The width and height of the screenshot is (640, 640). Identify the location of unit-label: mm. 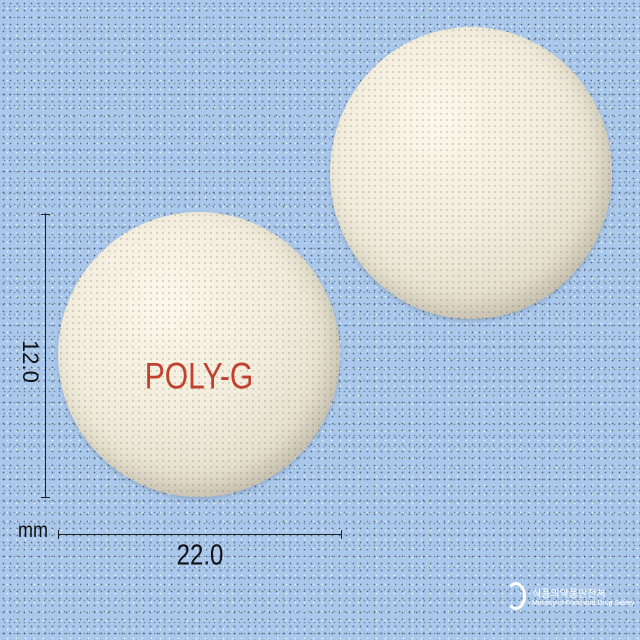
(33, 529).